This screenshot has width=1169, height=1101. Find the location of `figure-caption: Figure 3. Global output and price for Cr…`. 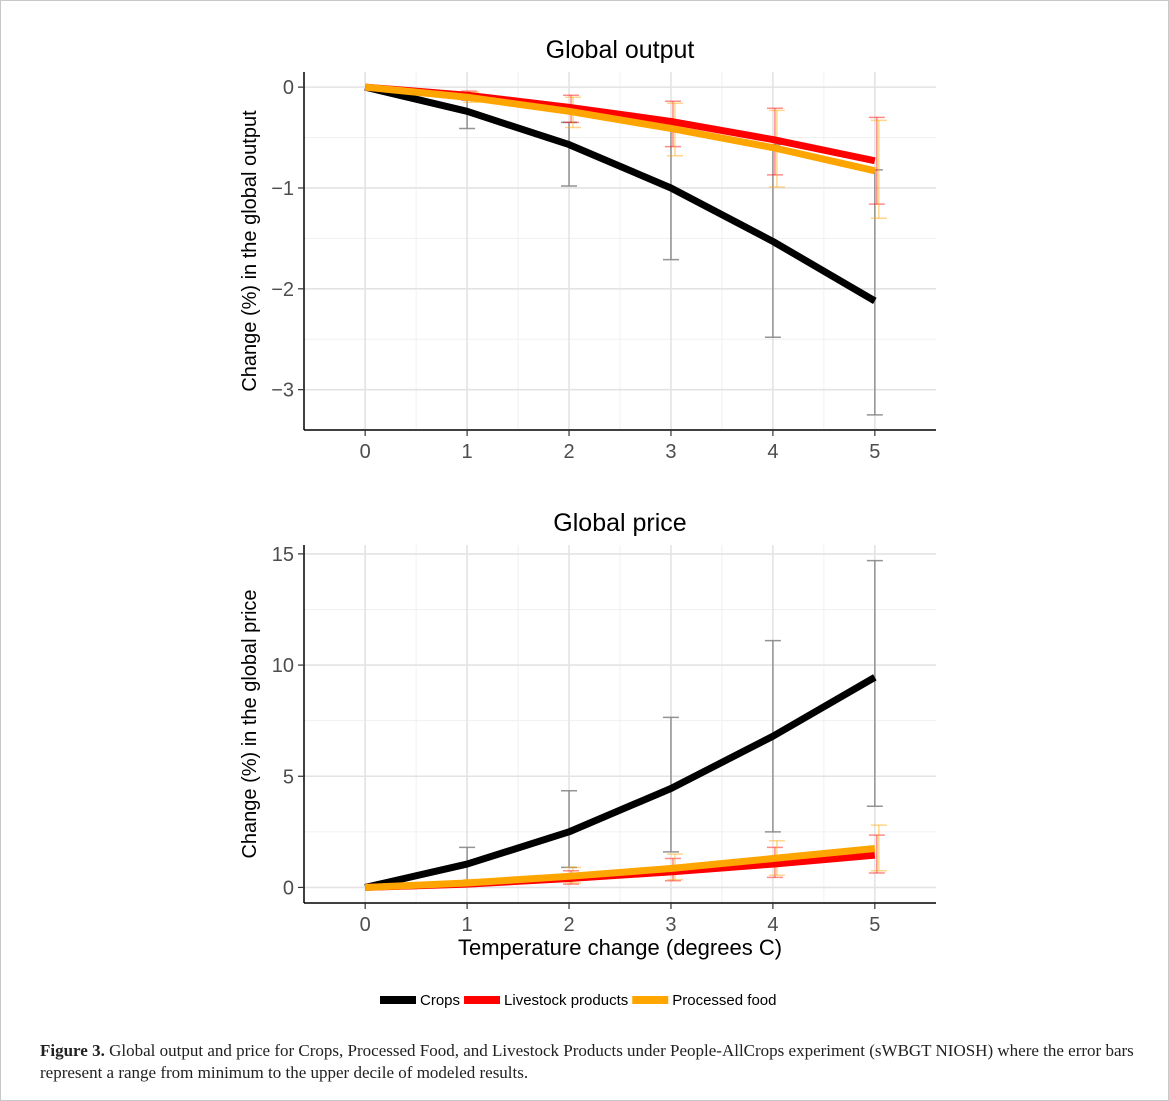

figure-caption: Figure 3. Global output and price for Cr… is located at coordinates (590, 1062).